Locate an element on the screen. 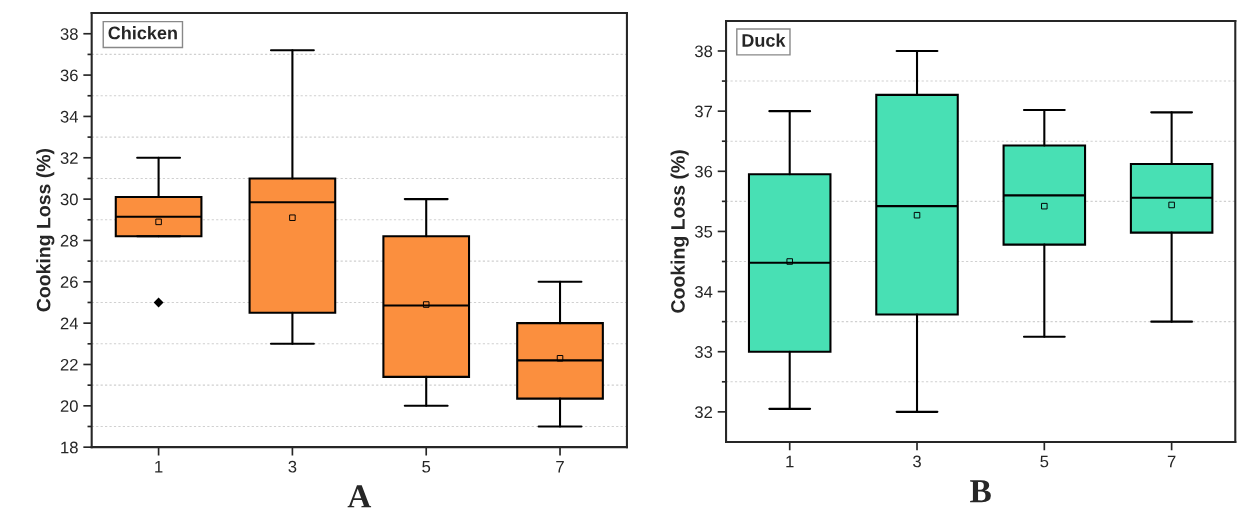 The height and width of the screenshot is (523, 1239). y-tick-label: 37 is located at coordinates (703, 111).